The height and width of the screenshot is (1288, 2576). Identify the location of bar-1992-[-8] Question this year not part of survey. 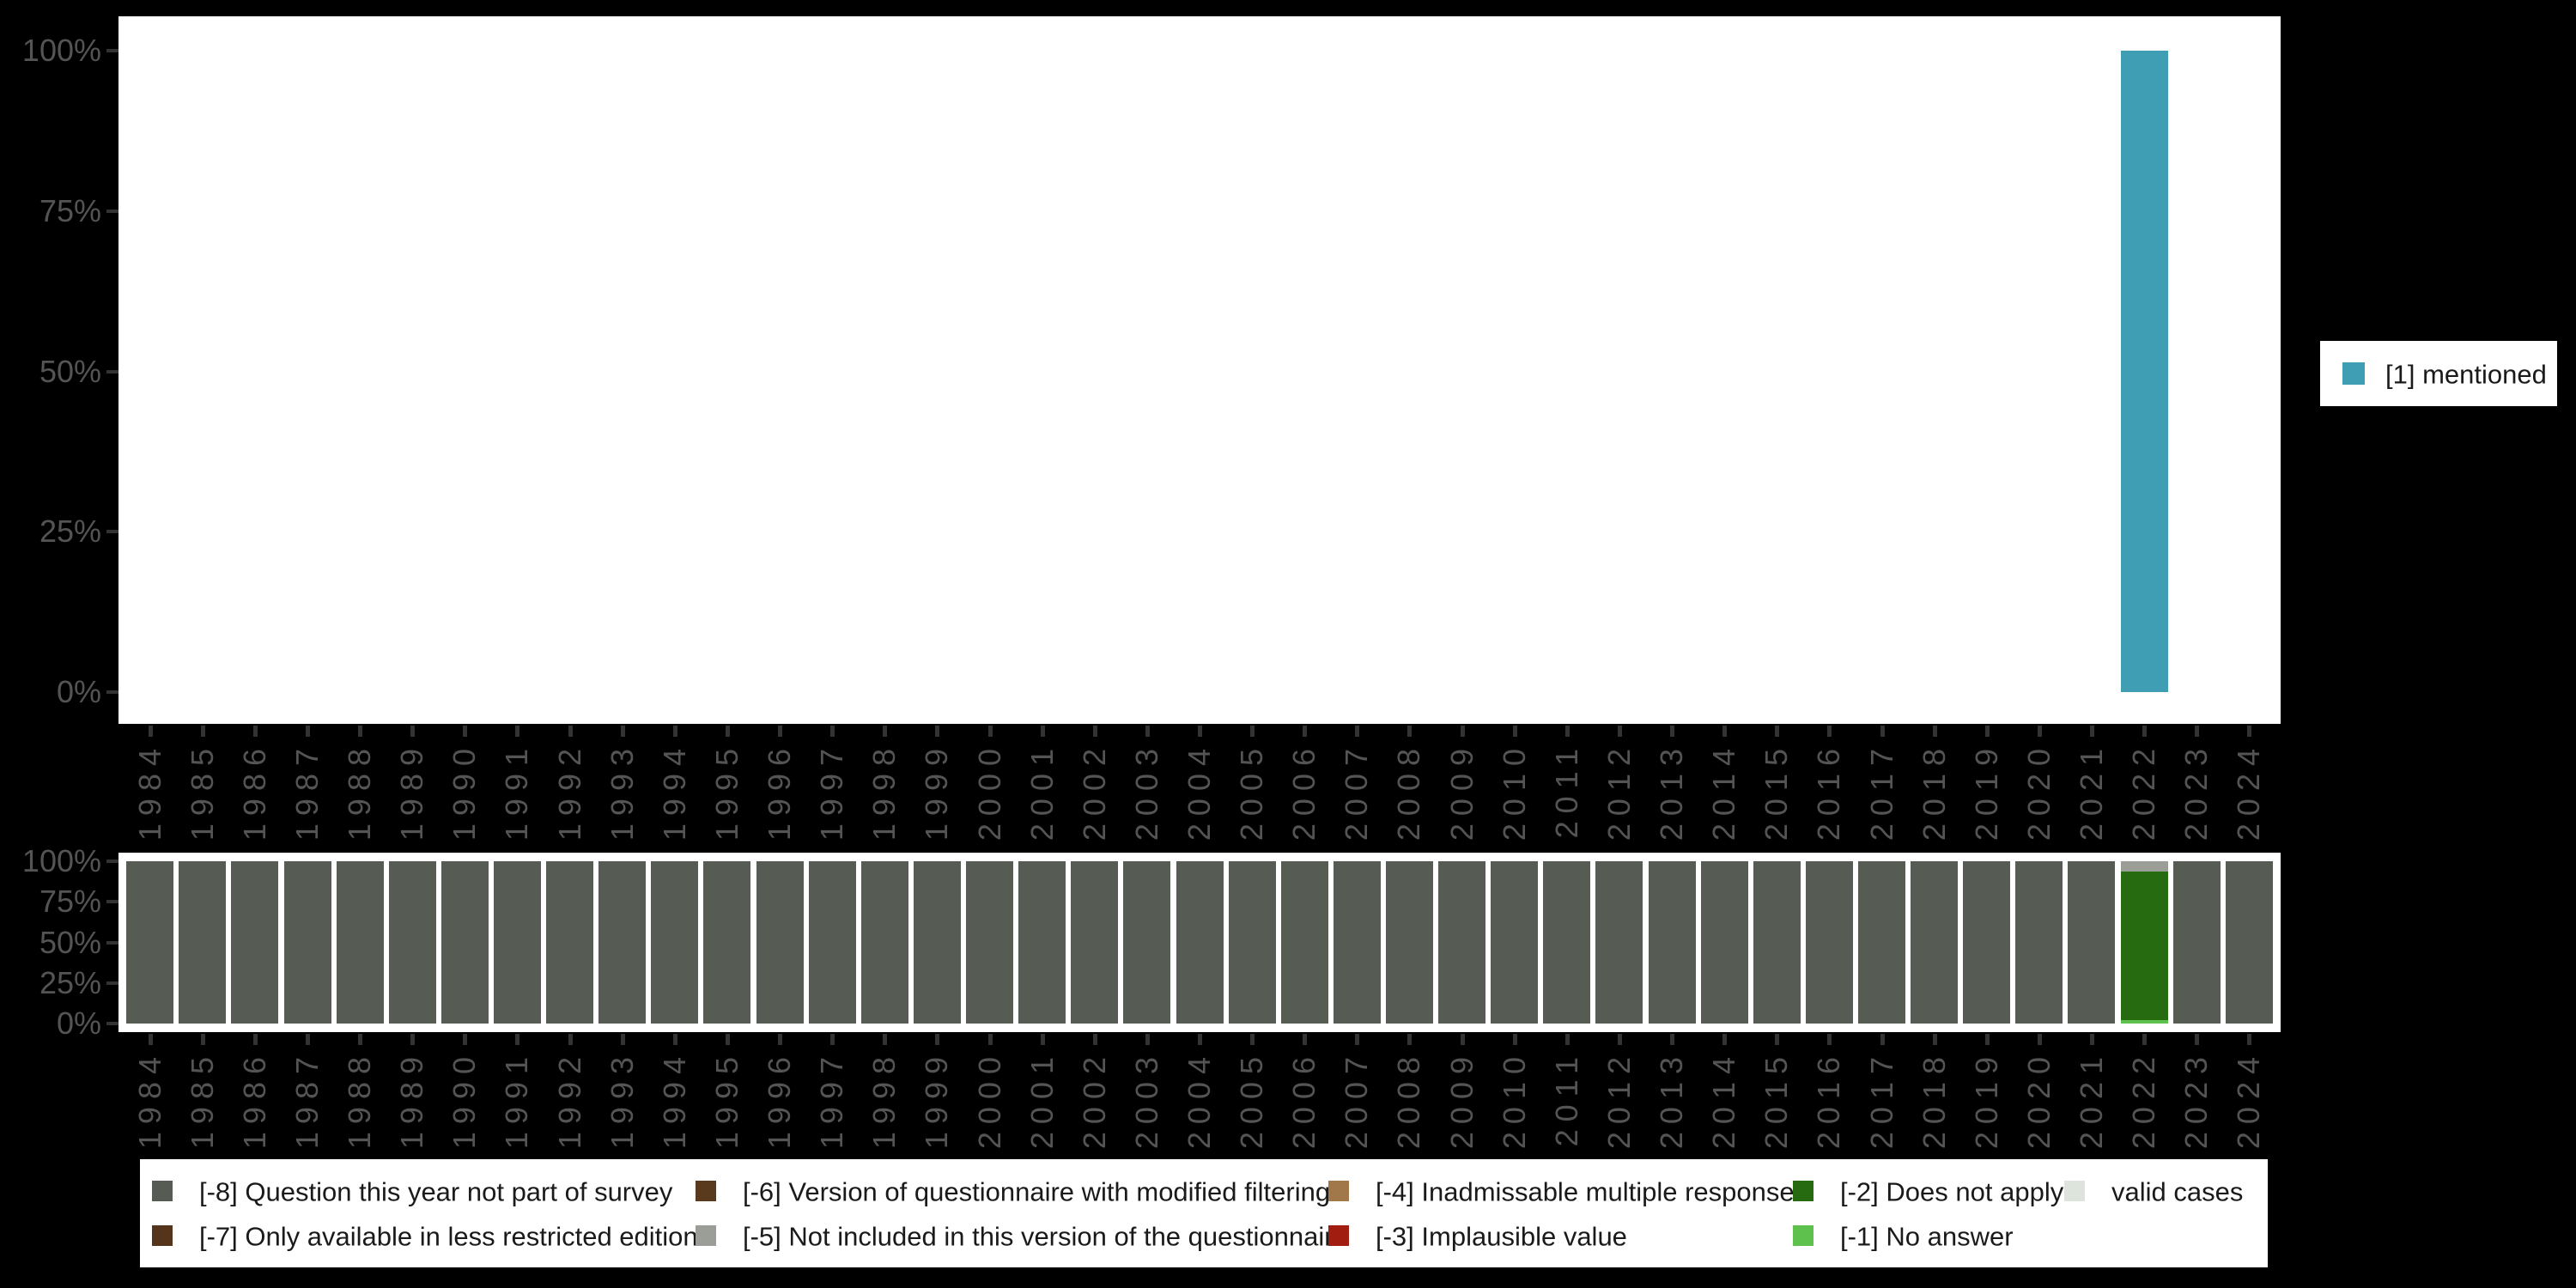
(570, 943).